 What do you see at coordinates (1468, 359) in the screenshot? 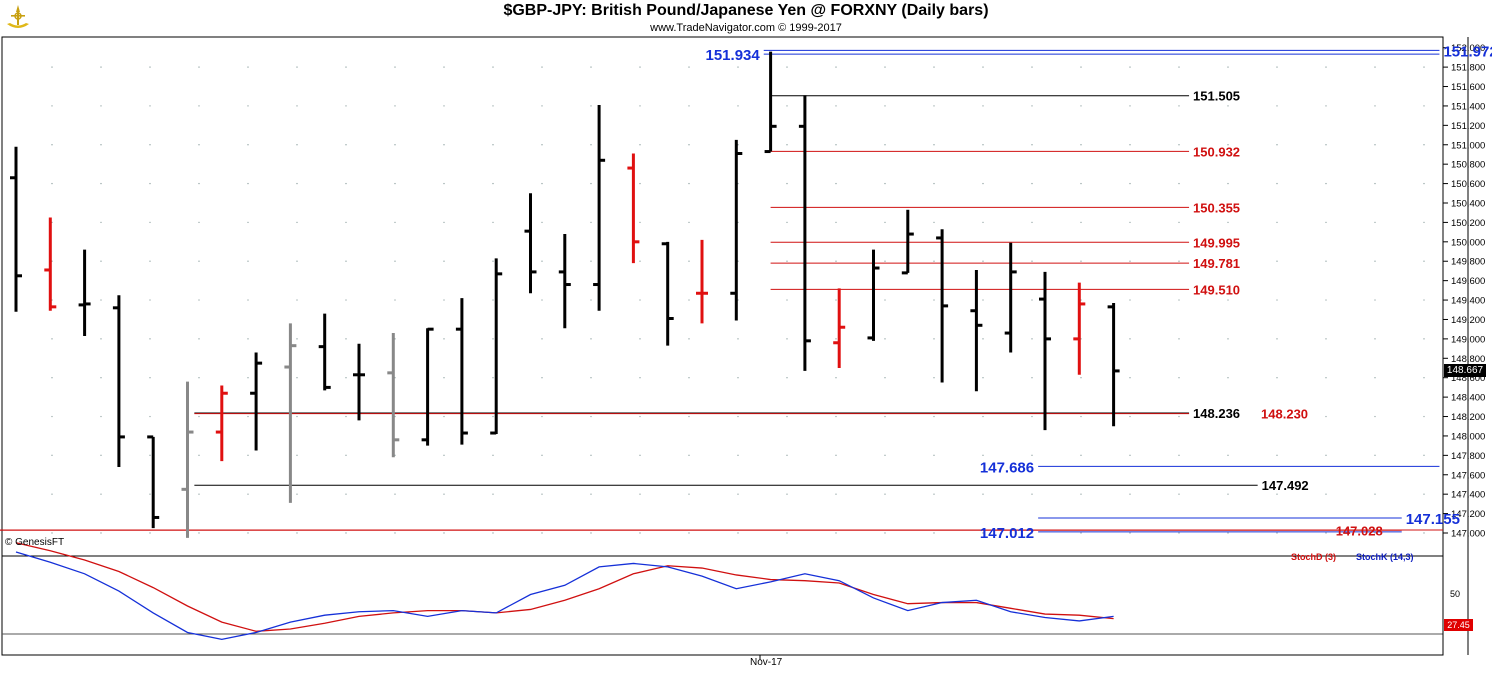
I see `price-tick-label: 148.800` at bounding box center [1468, 359].